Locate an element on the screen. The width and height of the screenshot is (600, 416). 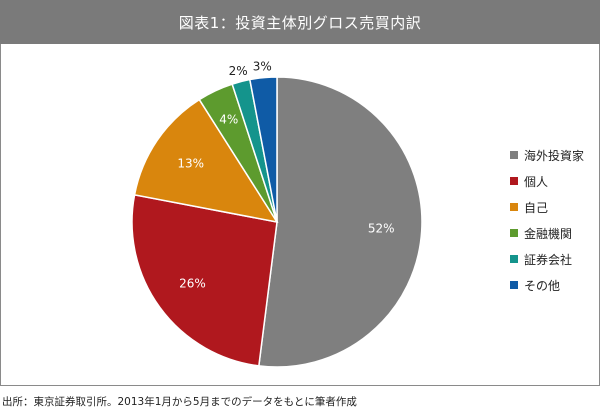
legend-item-1: 海外投資家 is located at coordinates (547, 155).